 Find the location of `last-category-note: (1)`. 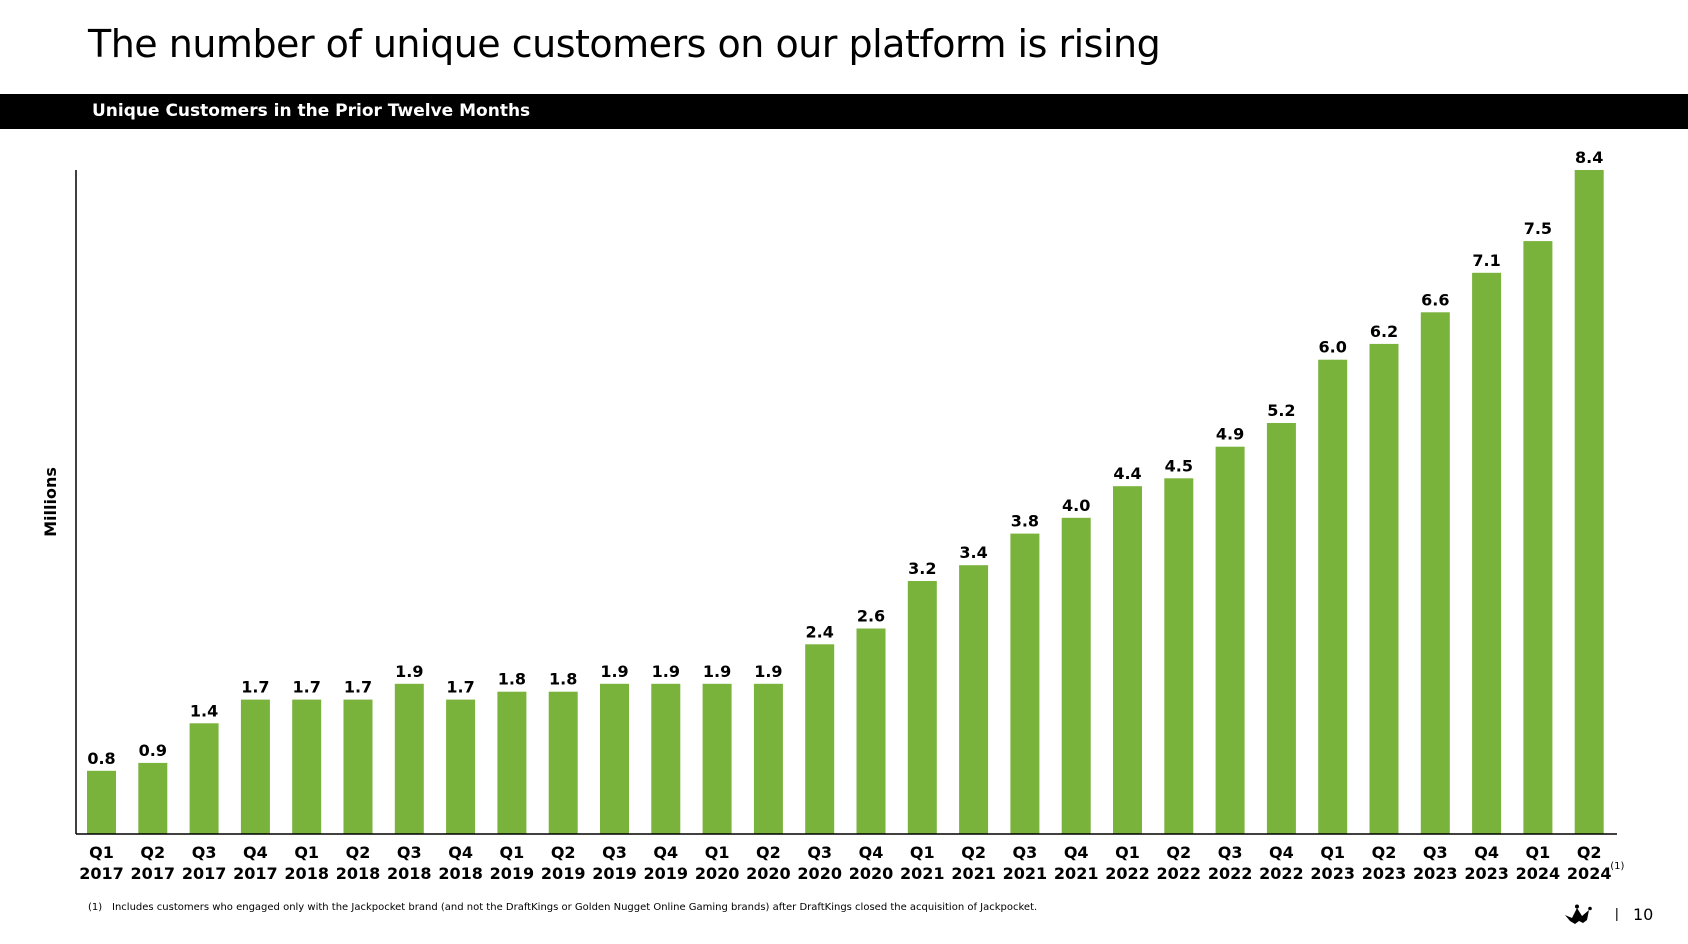

last-category-note: (1) is located at coordinates (1617, 866).